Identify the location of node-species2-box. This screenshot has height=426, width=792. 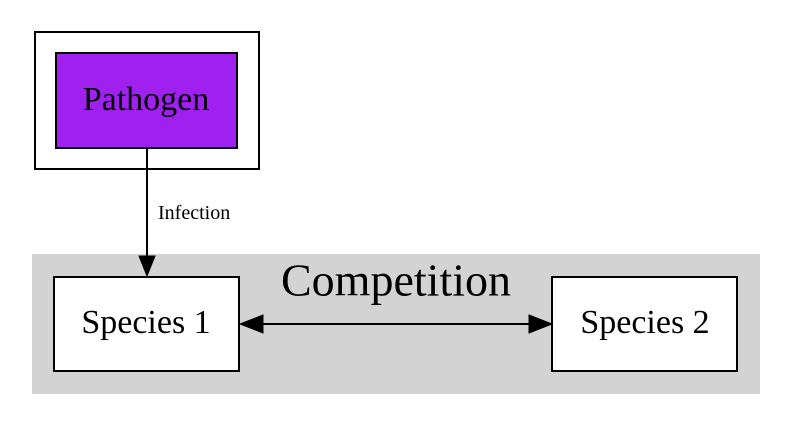
(644, 324).